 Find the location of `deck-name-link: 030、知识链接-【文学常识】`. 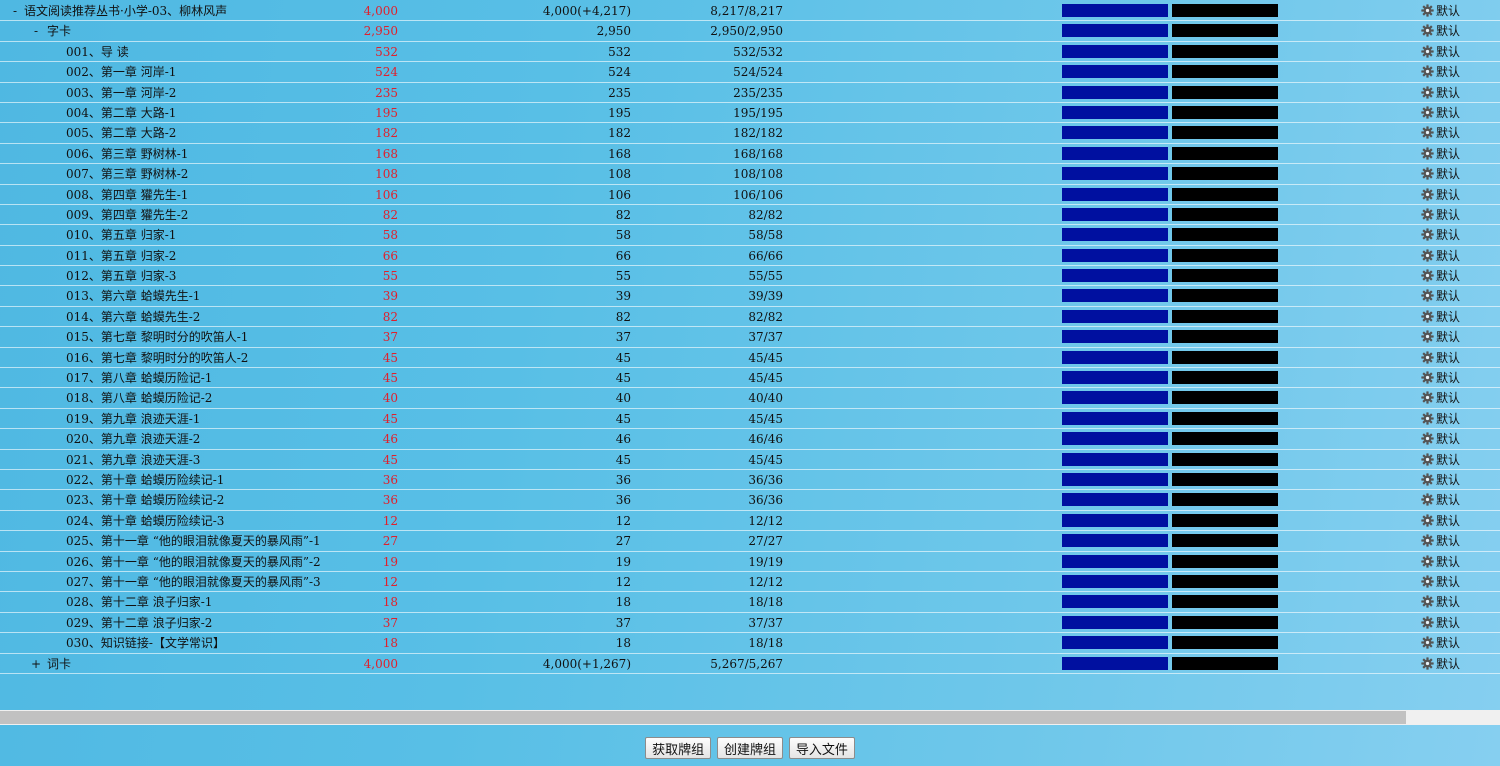

deck-name-link: 030、知识链接-【文学常识】 is located at coordinates (145, 643).